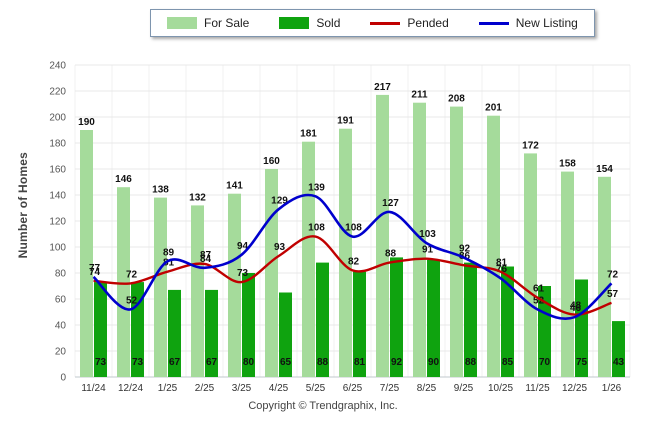  I want to click on for-sale-value-label: 211, so click(419, 95).